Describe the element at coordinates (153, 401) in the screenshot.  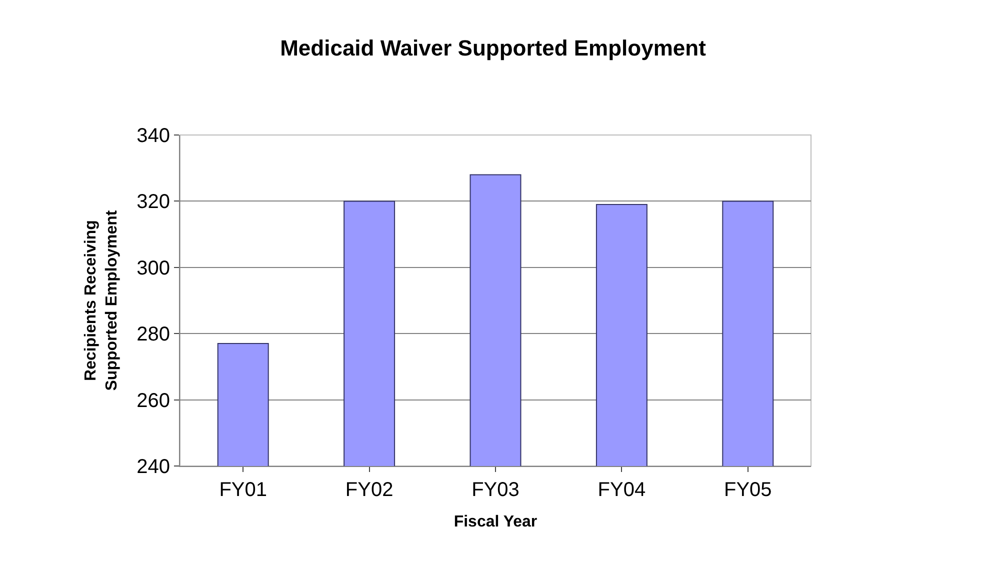
I see `y-tick-label: 260` at that location.